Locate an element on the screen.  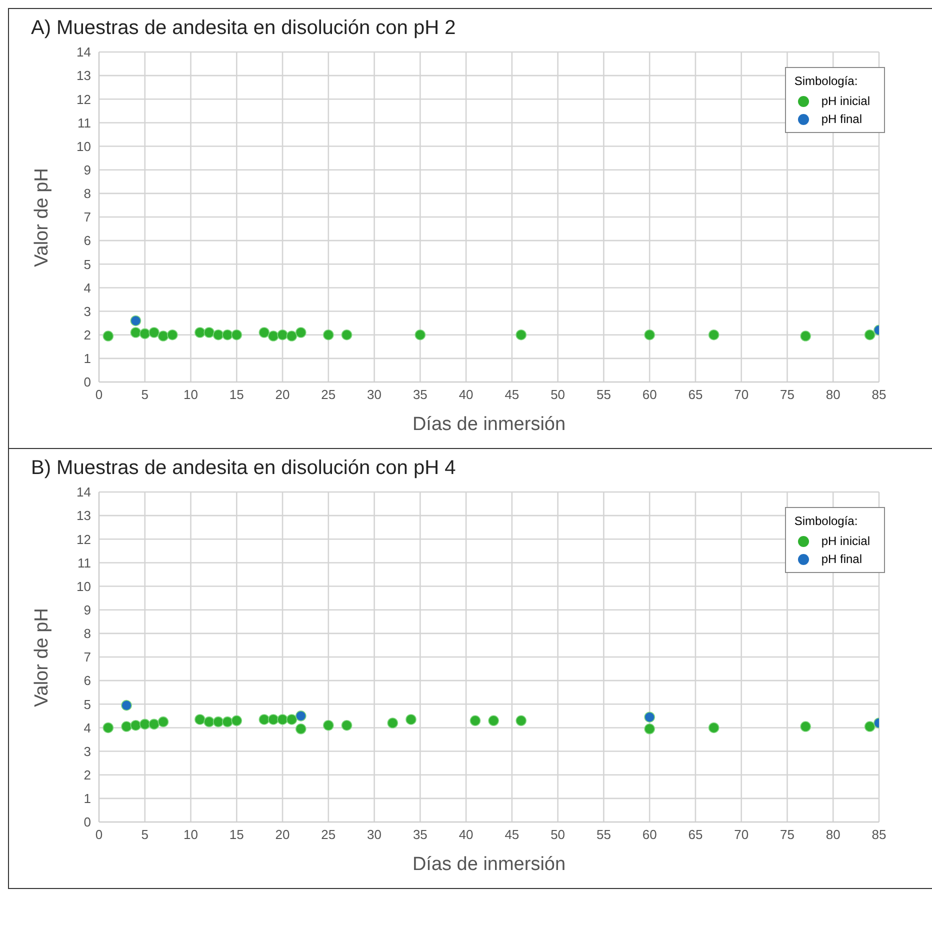
chart-title: A) Muestras de andesita en disolución con pH 2 is located at coordinates (244, 28).